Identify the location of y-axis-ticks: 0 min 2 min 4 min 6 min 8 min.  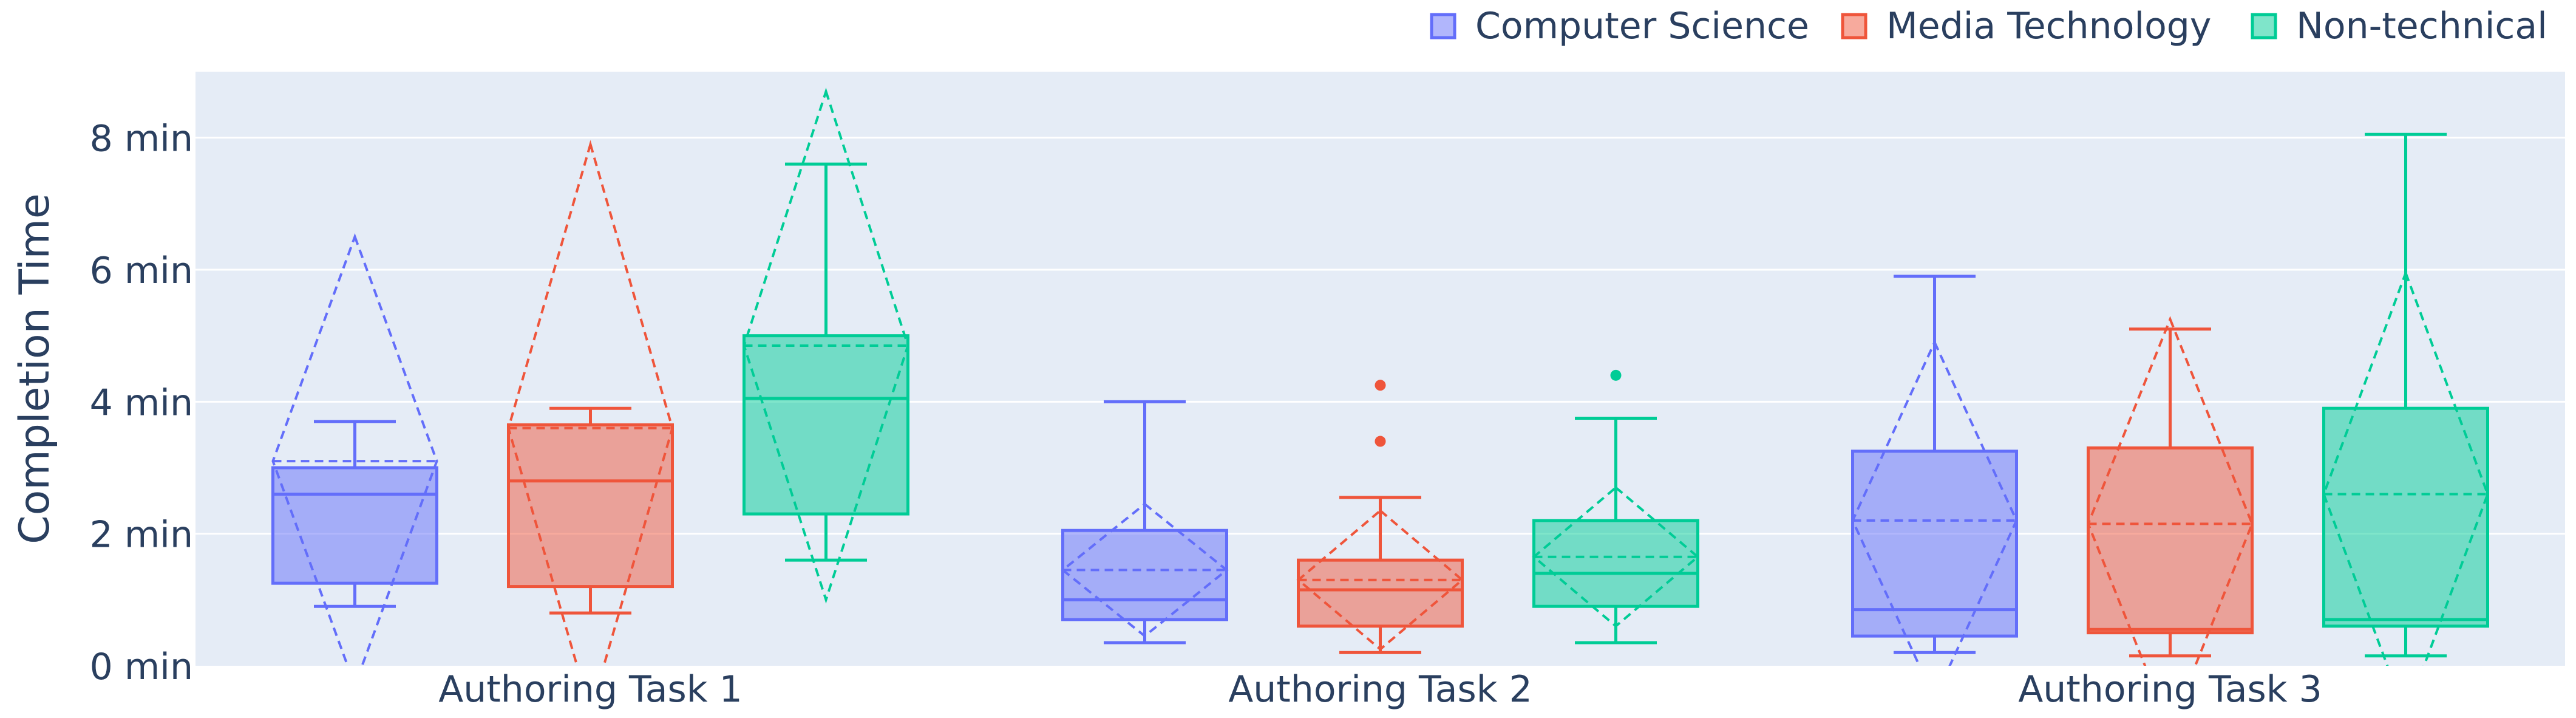
(141, 403).